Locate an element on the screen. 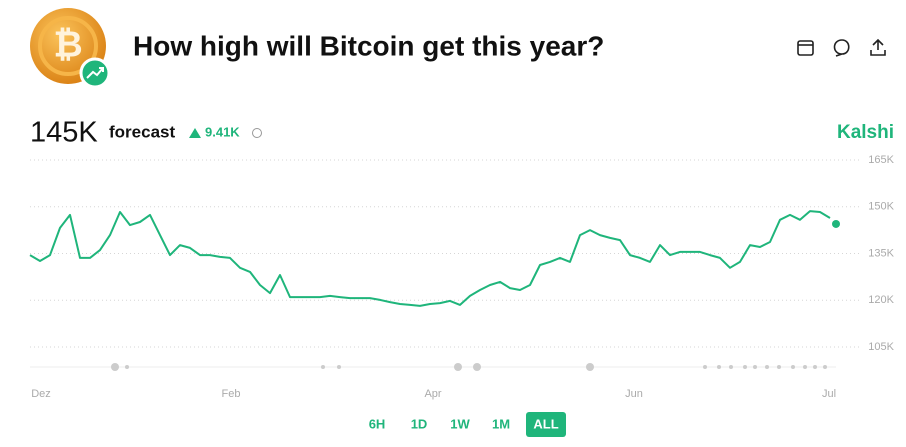  share-icon is located at coordinates (878, 47).